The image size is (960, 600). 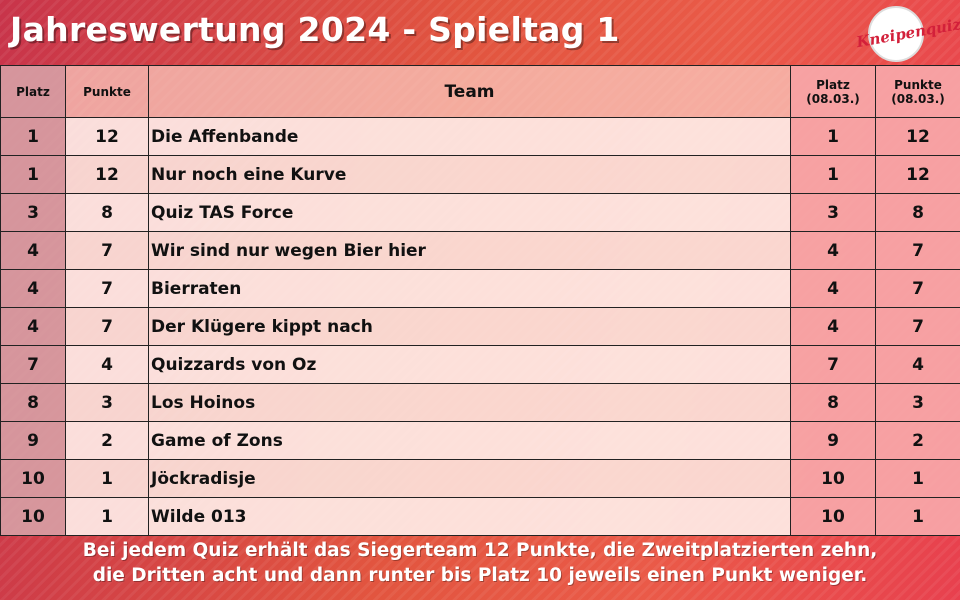 I want to click on header-platz: Platz, so click(x=33, y=91).